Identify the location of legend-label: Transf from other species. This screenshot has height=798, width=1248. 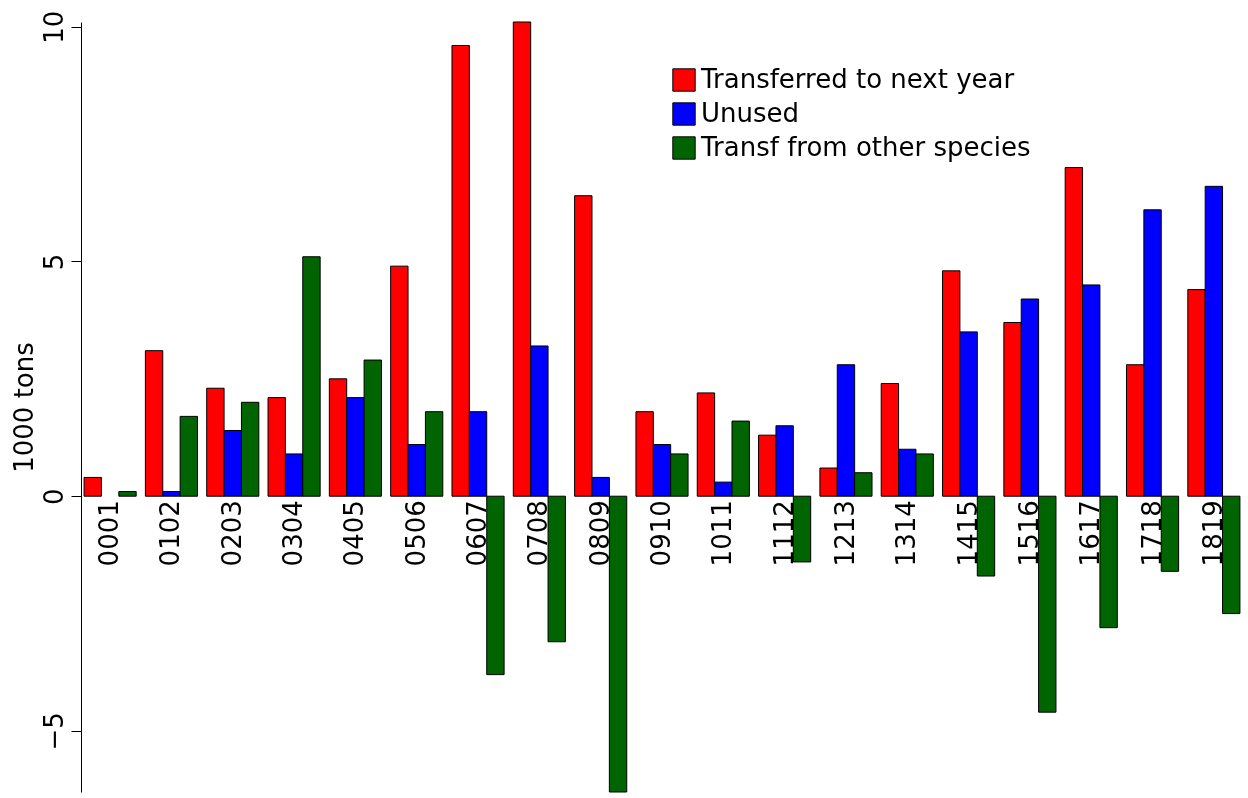
(865, 147).